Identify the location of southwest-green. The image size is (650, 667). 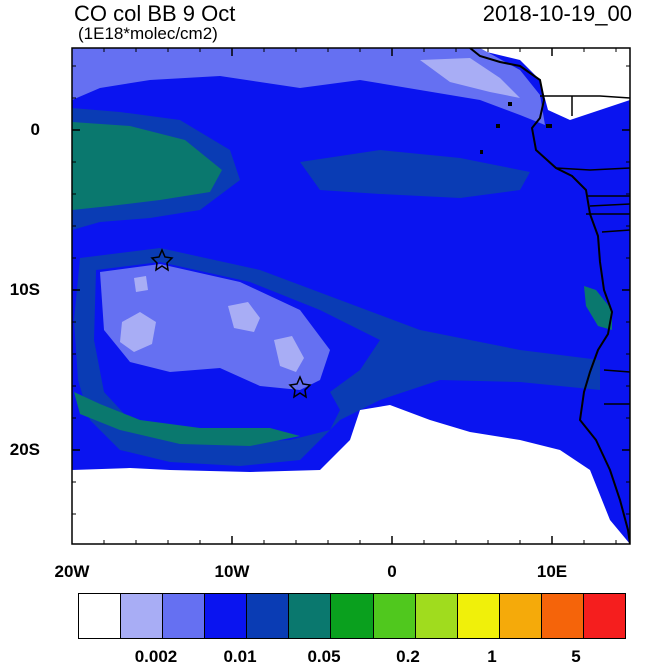
(187, 419).